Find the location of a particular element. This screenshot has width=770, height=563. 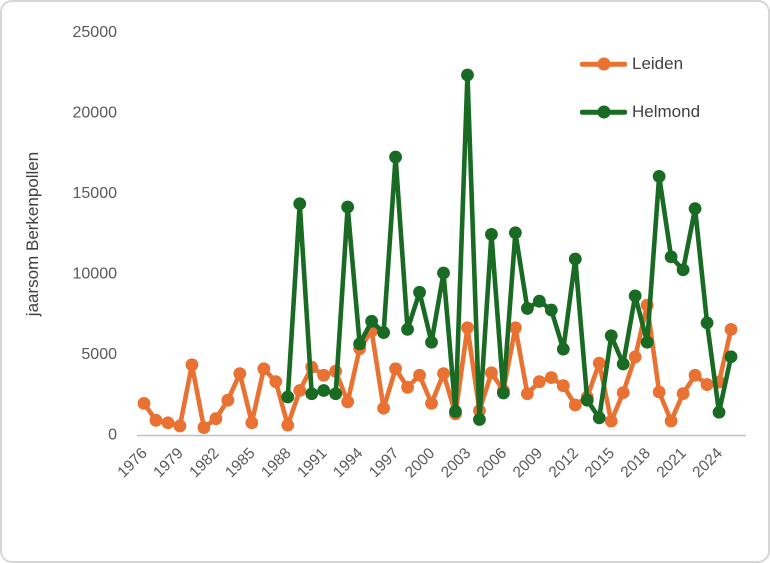

legend-item-leiden: Leiden is located at coordinates (640, 64).